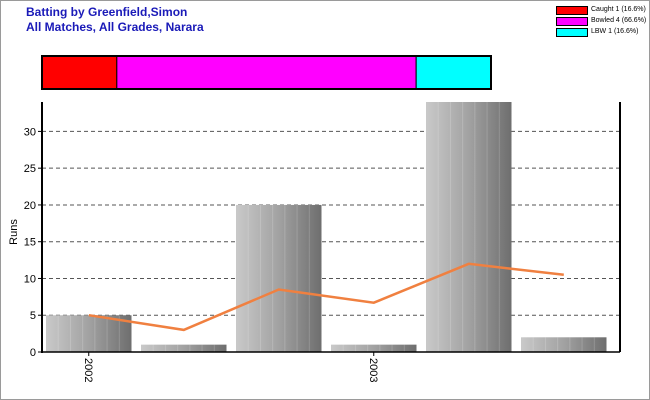 Image resolution: width=650 pixels, height=400 pixels. I want to click on y-axis-ticks: 0 5 10 15 20 25 30, so click(33, 242).